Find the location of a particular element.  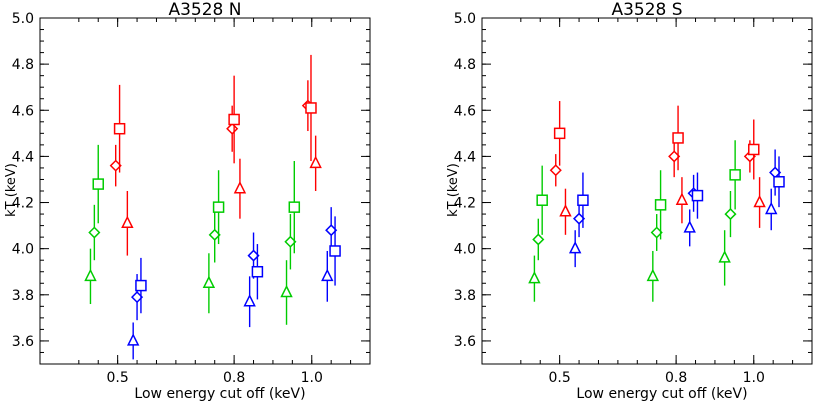

chart-title-a3528-n: A3528 N is located at coordinates (204, 10).